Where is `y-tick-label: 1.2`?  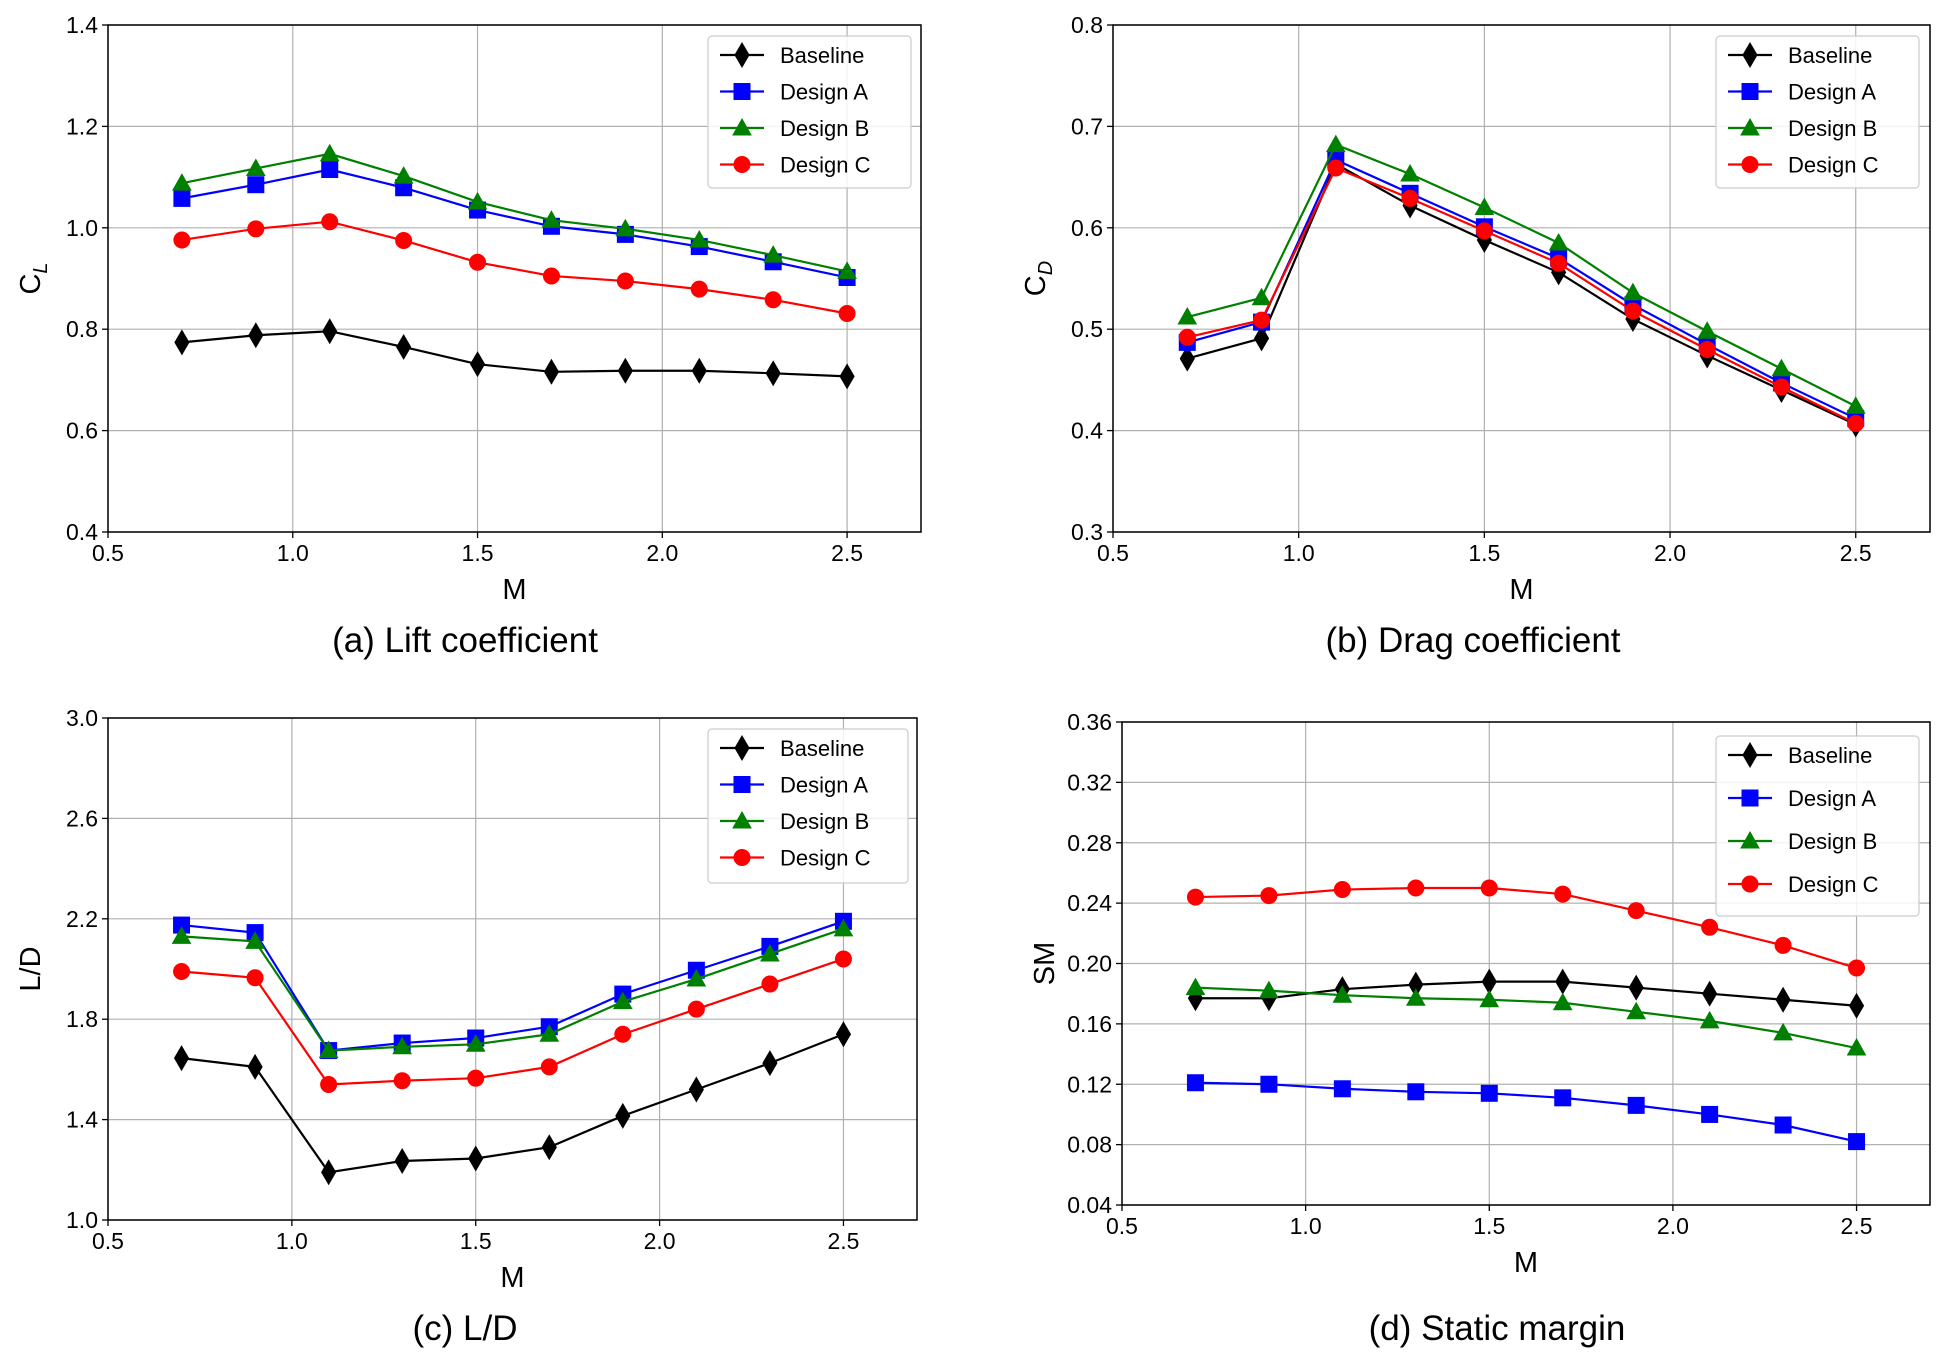
y-tick-label: 1.2 is located at coordinates (82, 126).